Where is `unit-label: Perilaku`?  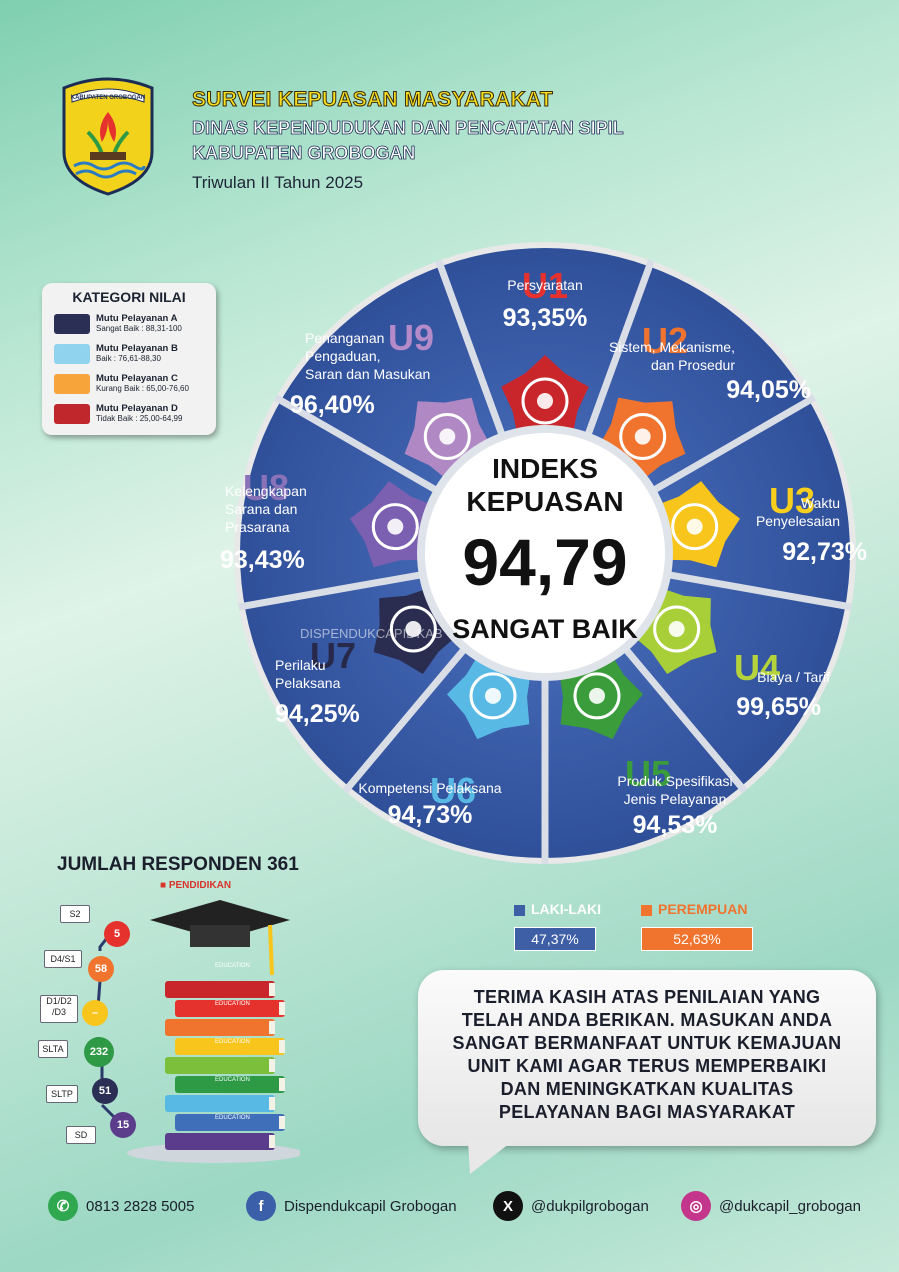 unit-label: Perilaku is located at coordinates (300, 665).